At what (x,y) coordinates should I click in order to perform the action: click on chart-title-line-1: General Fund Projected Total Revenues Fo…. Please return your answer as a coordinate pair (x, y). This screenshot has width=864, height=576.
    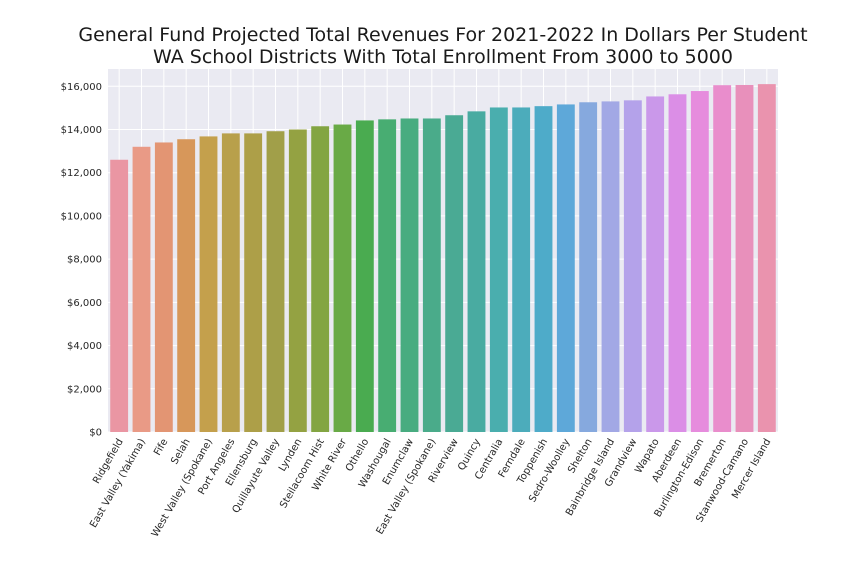
    Looking at the image, I should click on (442, 35).